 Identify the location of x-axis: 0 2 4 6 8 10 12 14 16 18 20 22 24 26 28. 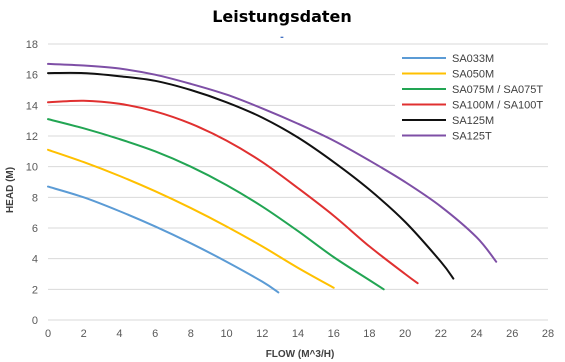
(299, 334).